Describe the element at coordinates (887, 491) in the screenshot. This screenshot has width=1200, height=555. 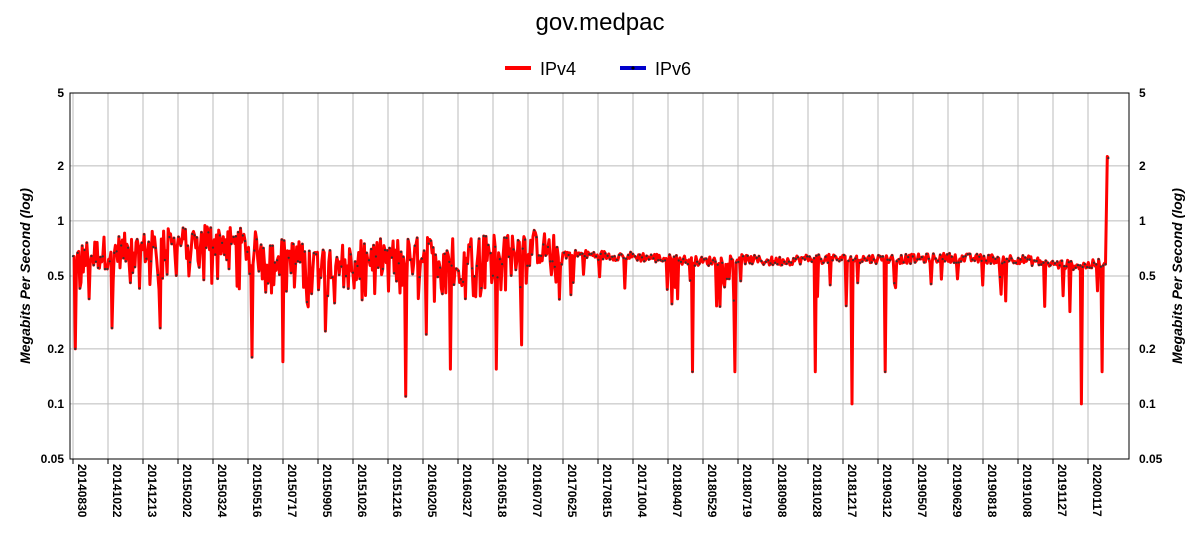
I see `x-tick-label: 20190312` at that location.